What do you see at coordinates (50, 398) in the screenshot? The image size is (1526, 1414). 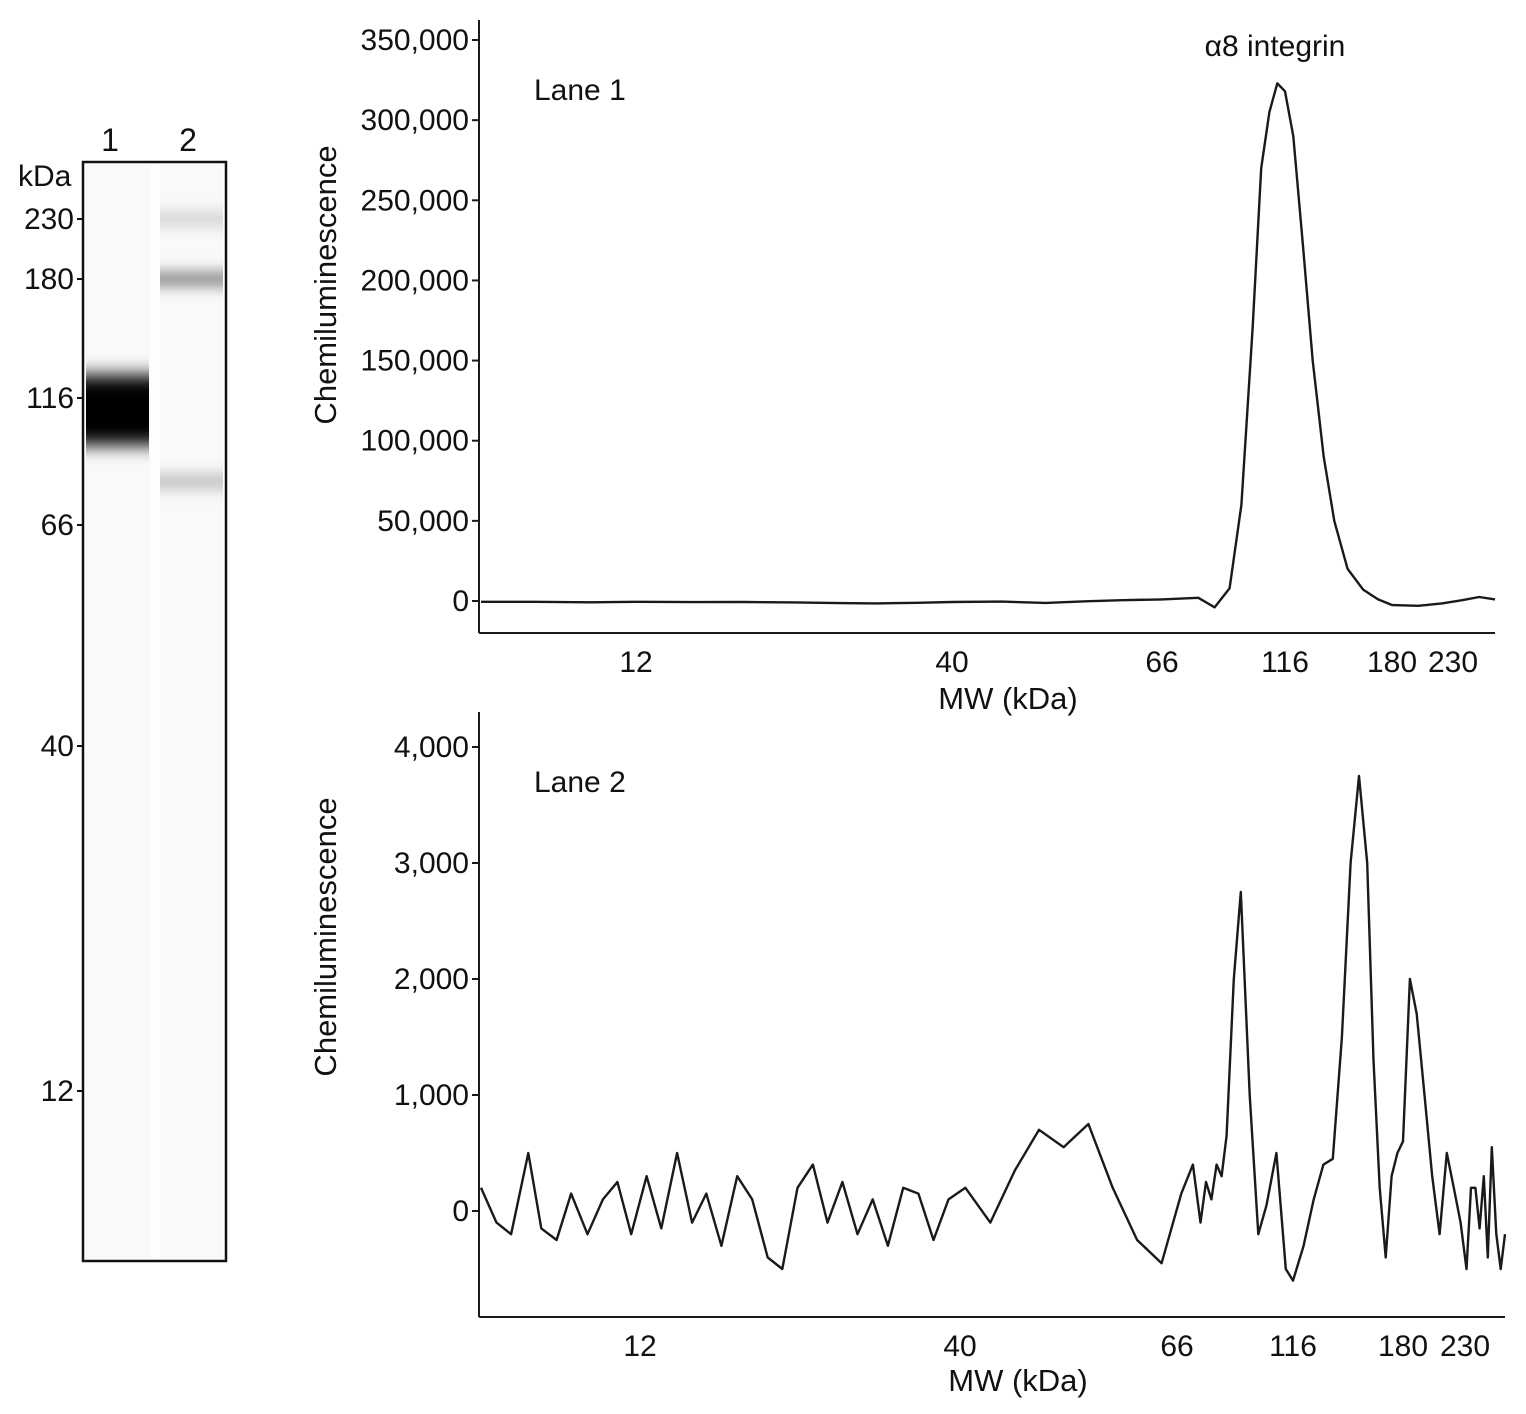 I see `gel-marker-label: 116` at bounding box center [50, 398].